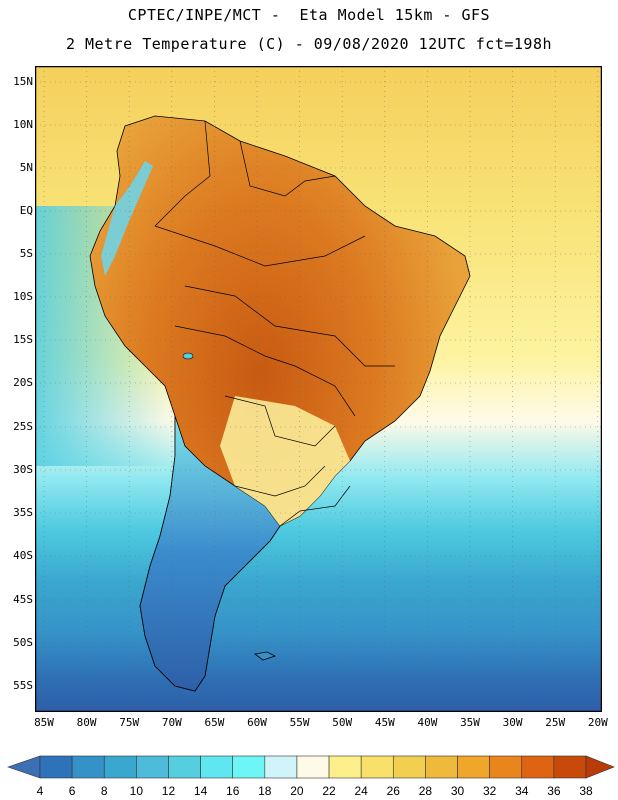 The height and width of the screenshot is (800, 618). Describe the element at coordinates (285, 461) in the screenshot. I see `pampas-region` at that location.